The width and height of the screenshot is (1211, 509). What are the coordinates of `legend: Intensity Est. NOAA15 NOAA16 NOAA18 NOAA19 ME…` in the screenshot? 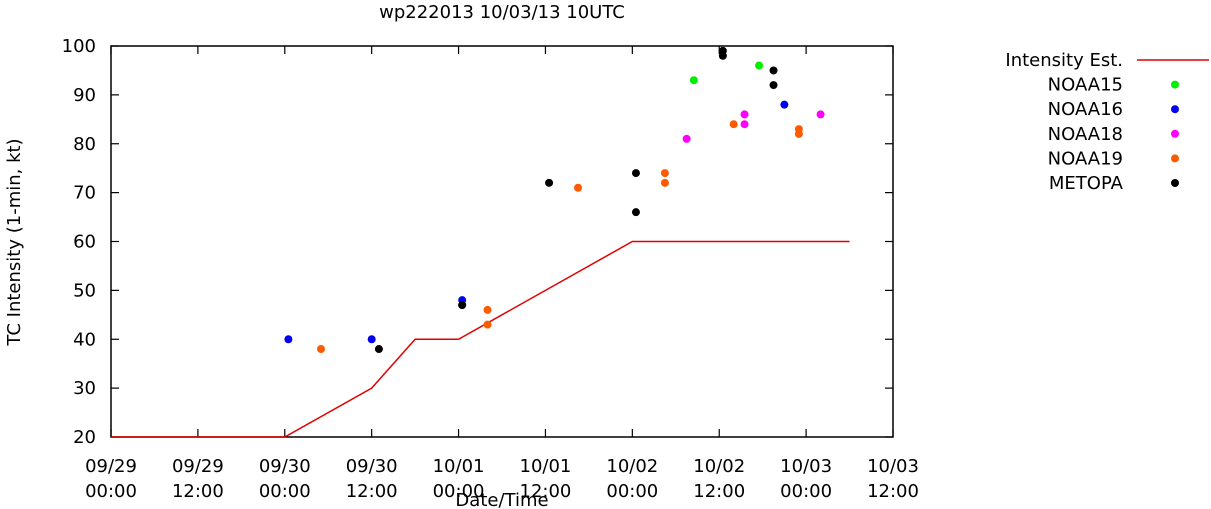 It's located at (1107, 122).